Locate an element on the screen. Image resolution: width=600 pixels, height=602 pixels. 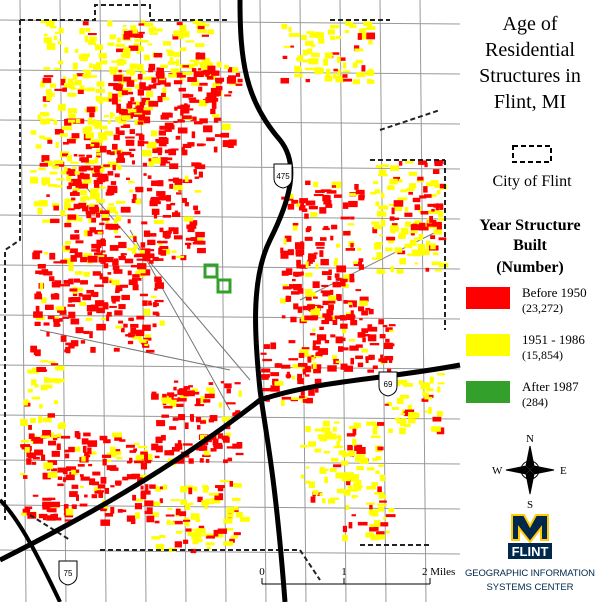
legend-label: After 1987 is located at coordinates (550, 386).